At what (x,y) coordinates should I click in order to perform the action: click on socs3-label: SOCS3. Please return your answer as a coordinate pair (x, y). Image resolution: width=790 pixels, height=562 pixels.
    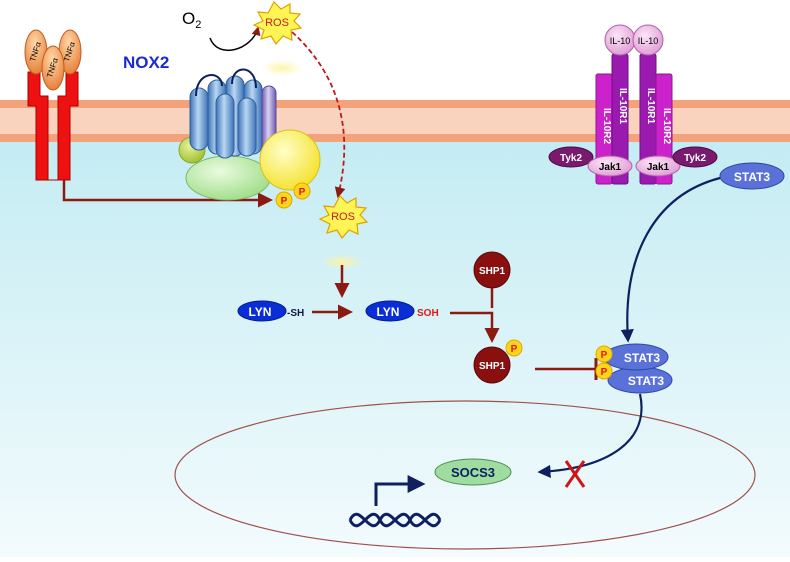
    Looking at the image, I should click on (473, 472).